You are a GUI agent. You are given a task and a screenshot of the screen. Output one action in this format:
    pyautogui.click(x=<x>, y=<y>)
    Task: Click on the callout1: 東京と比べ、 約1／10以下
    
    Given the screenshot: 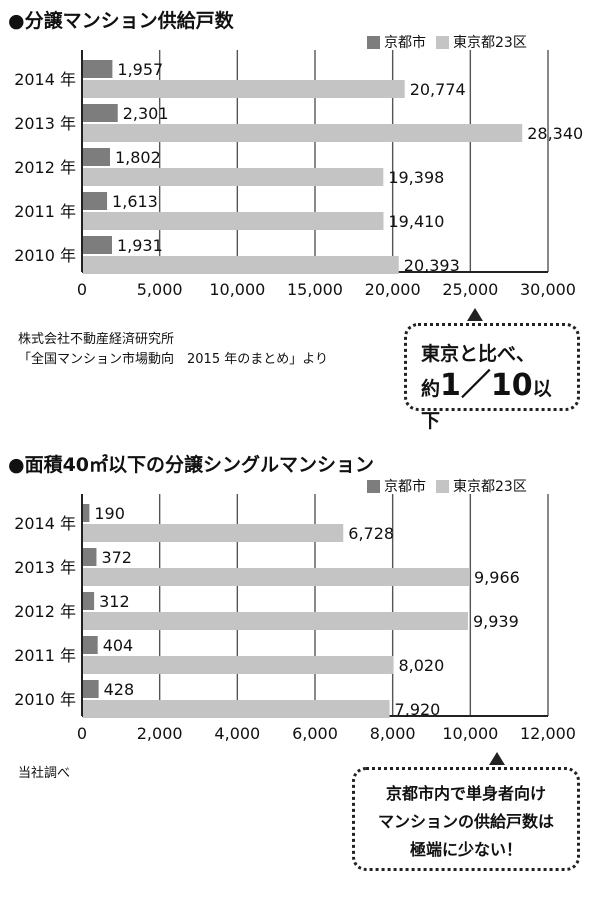 What is the action you would take?
    pyautogui.click(x=492, y=377)
    